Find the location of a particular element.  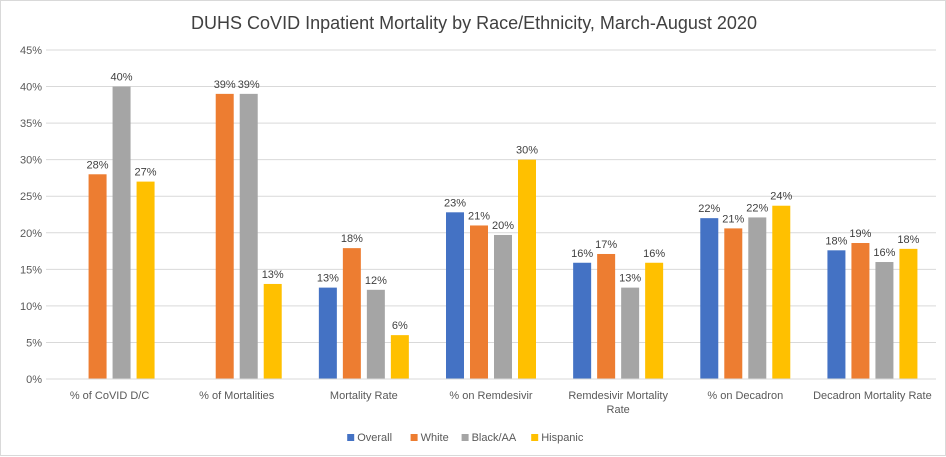

data-label: 27% is located at coordinates (146, 173).